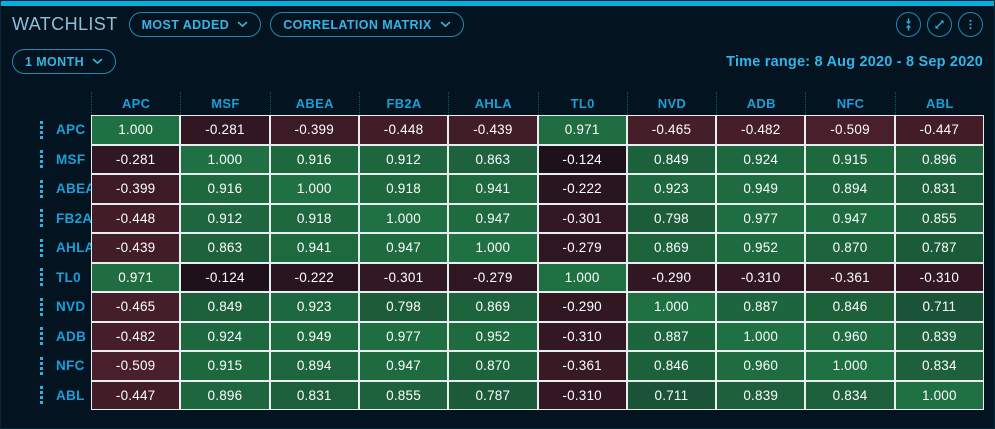 This screenshot has height=429, width=995. I want to click on matrix-cell-msf-apc: -0.281, so click(136, 159).